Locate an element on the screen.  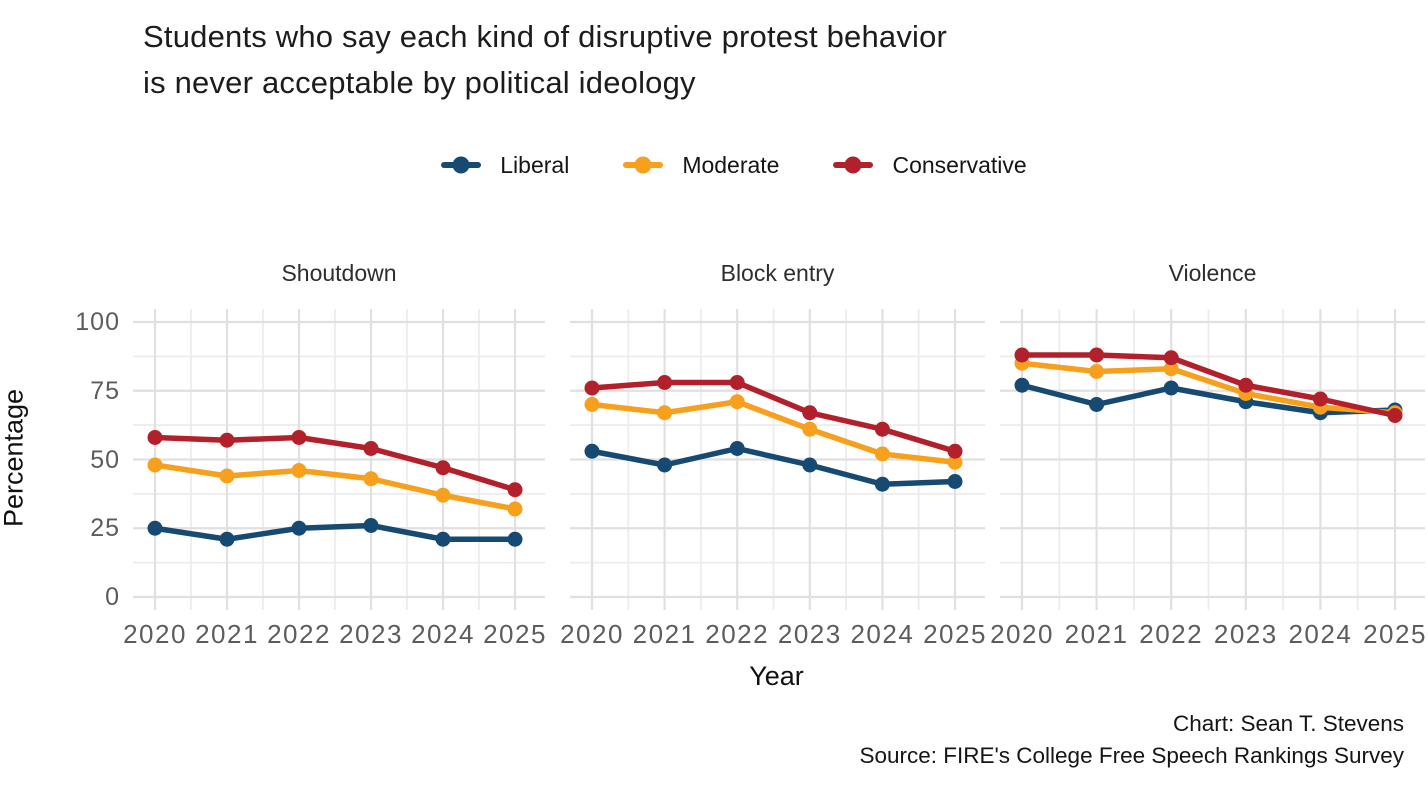
liberal-line-swatch-icon is located at coordinates (461, 165).